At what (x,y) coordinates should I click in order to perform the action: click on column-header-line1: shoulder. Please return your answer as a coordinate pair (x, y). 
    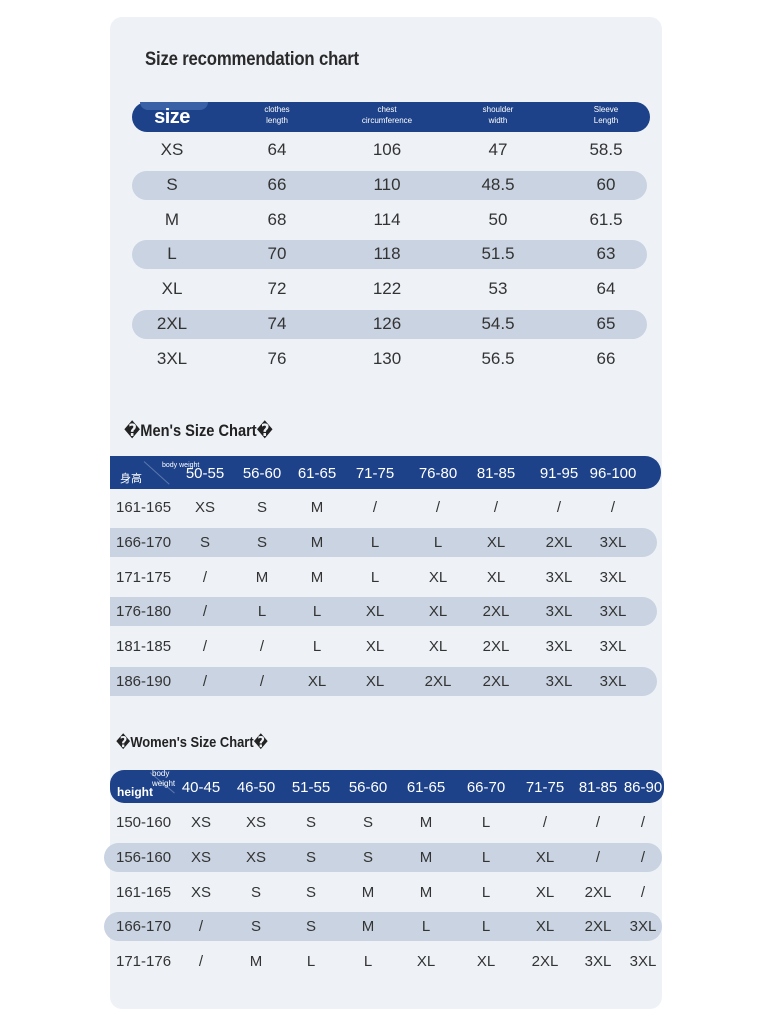
    Looking at the image, I should click on (498, 109).